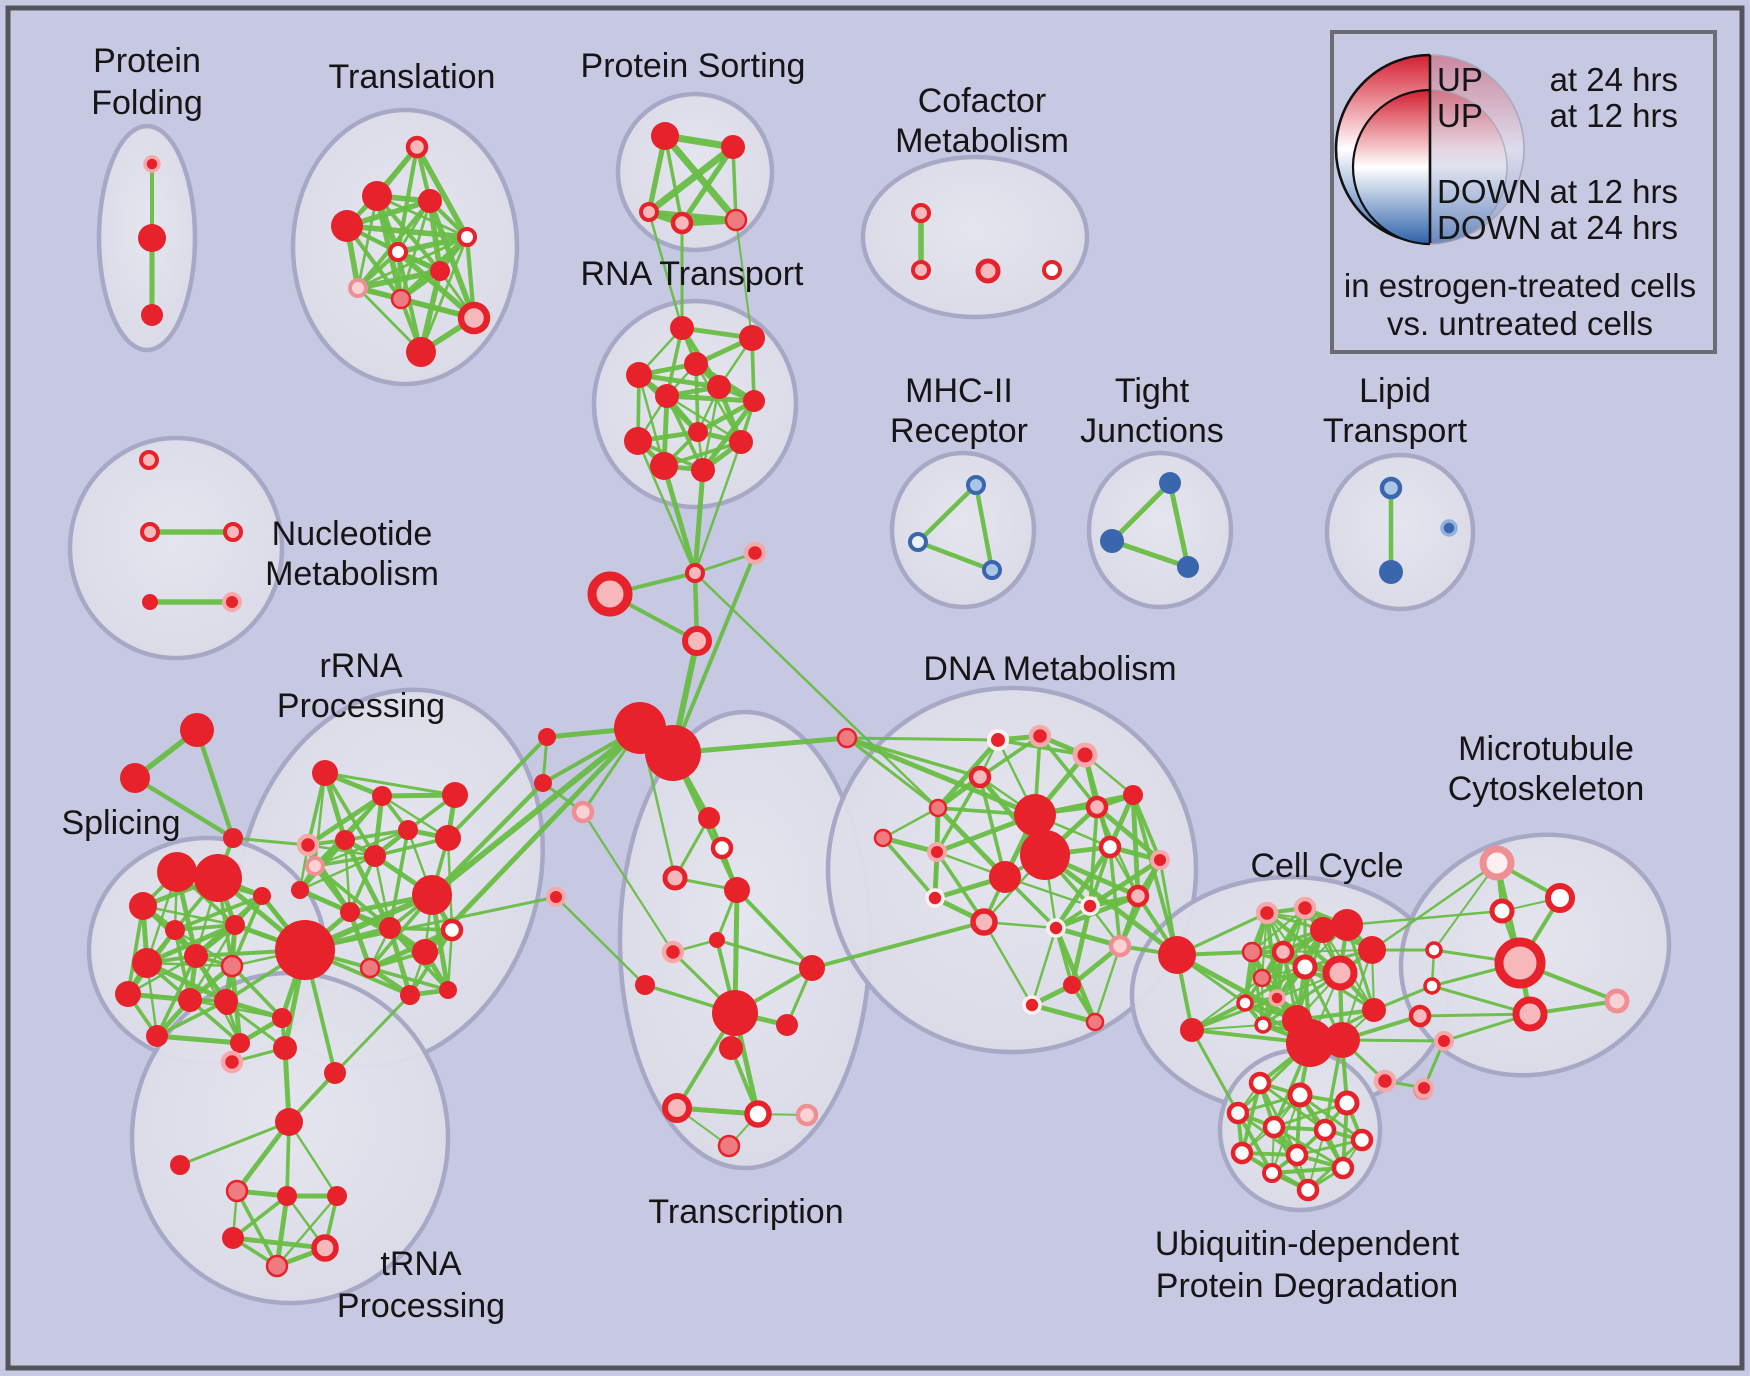 This screenshot has width=1750, height=1376. I want to click on edge-dm5-dm8, so click(910, 823).